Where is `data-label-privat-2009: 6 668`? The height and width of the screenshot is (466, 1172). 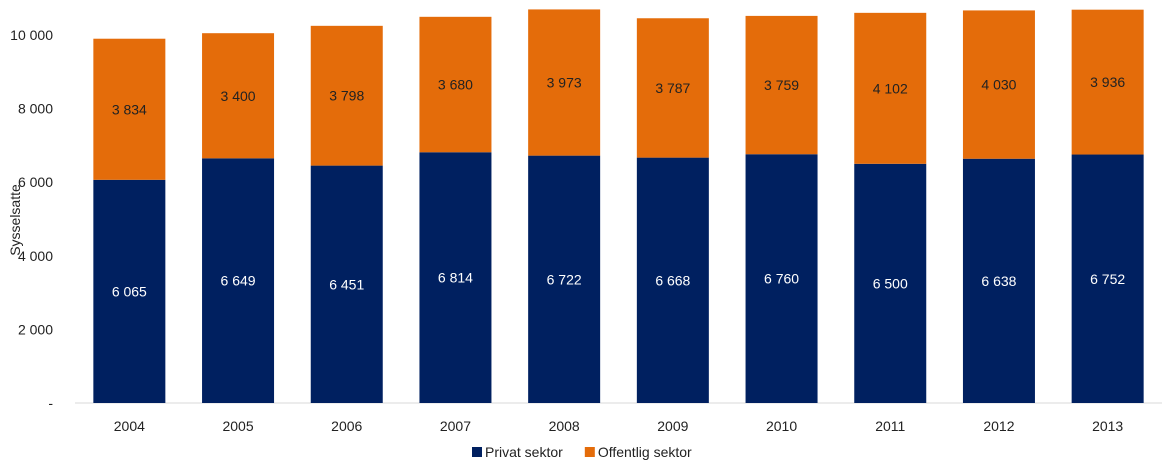 data-label-privat-2009: 6 668 is located at coordinates (672, 280).